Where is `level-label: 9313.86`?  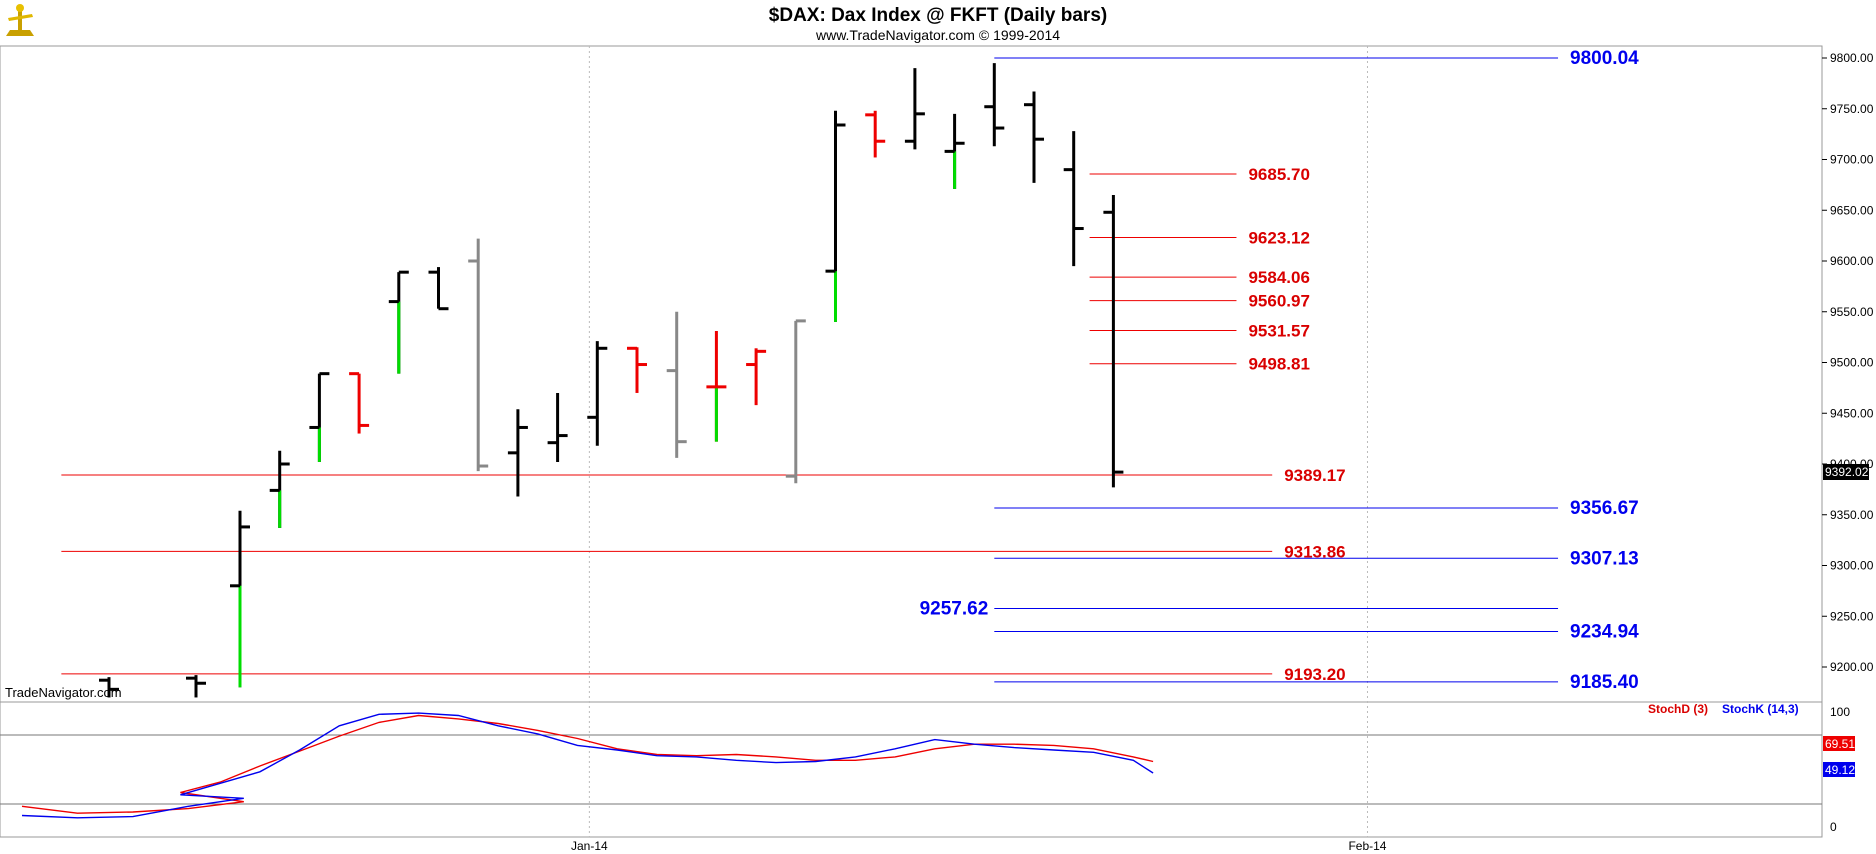
level-label: 9313.86 is located at coordinates (1314, 551).